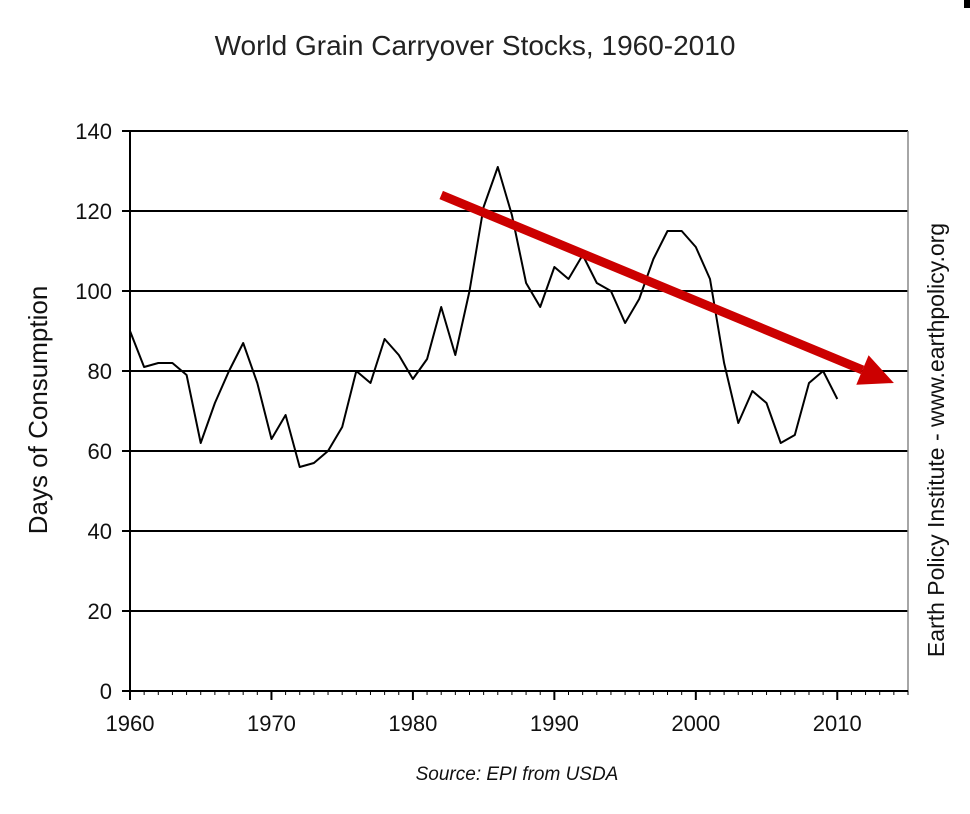 The width and height of the screenshot is (970, 814). Describe the element at coordinates (187, 375) in the screenshot. I see `data-point-1964` at that location.